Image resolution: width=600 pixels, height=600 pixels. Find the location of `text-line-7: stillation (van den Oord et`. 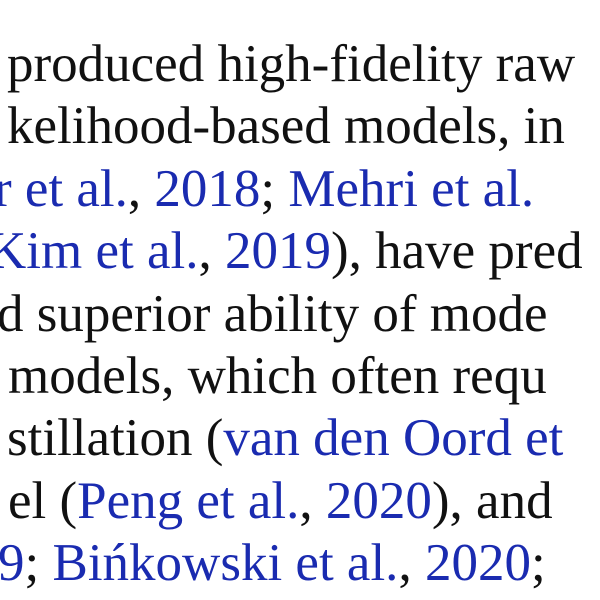

text-line-7: stillation (van den Oord et is located at coordinates (285, 438).